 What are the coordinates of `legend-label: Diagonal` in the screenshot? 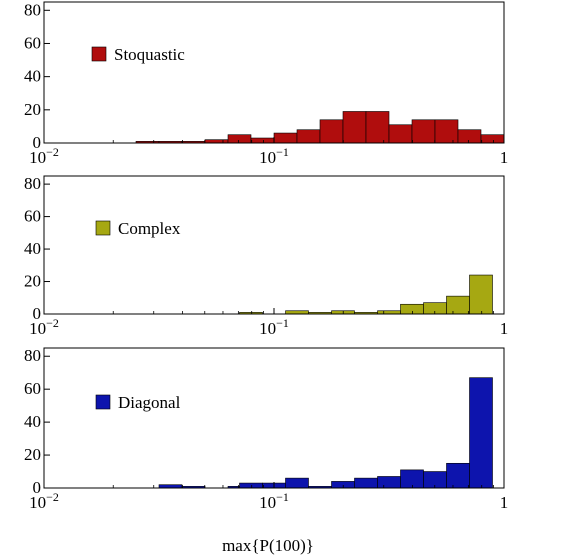 It's located at (149, 402).